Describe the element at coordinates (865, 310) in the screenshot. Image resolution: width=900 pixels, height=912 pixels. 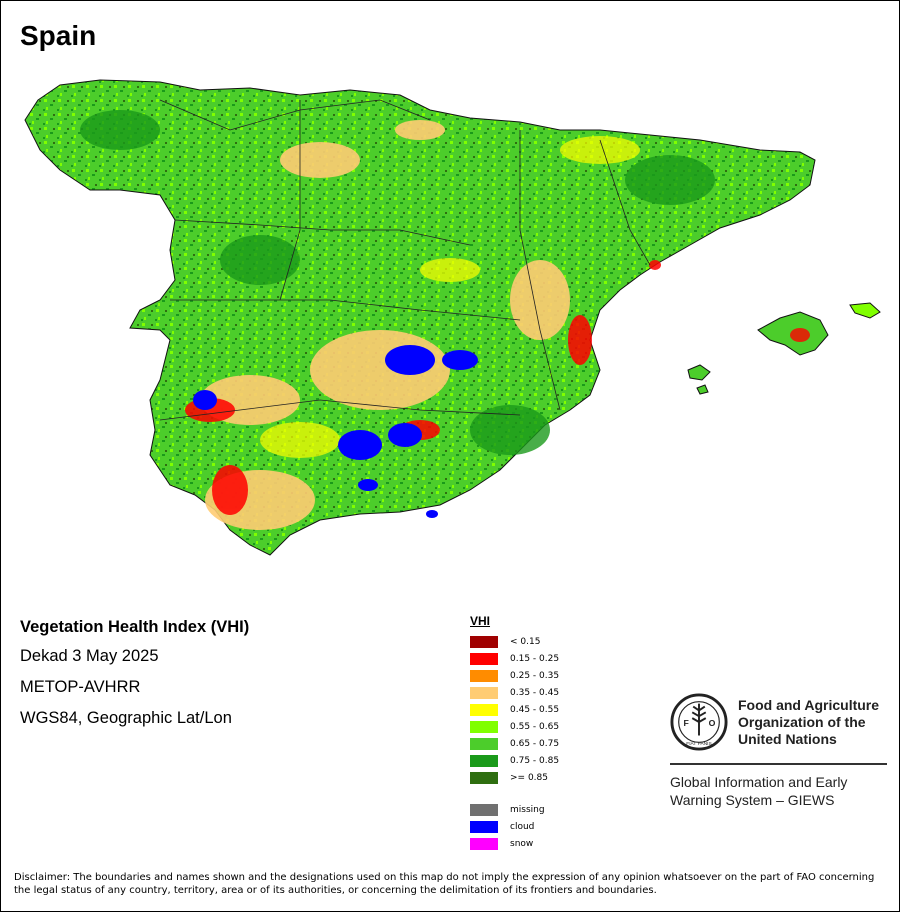
I see `menorca-island` at that location.